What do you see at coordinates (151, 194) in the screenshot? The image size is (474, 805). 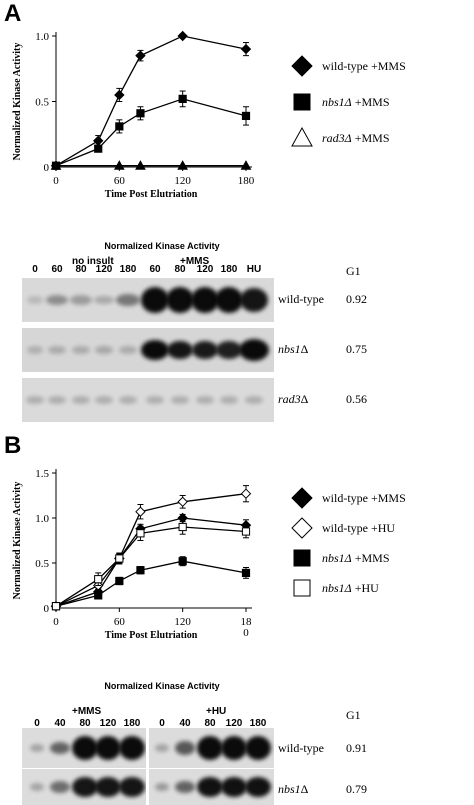 I see `chart-a-x-axis-label: Time Post Elutriation` at bounding box center [151, 194].